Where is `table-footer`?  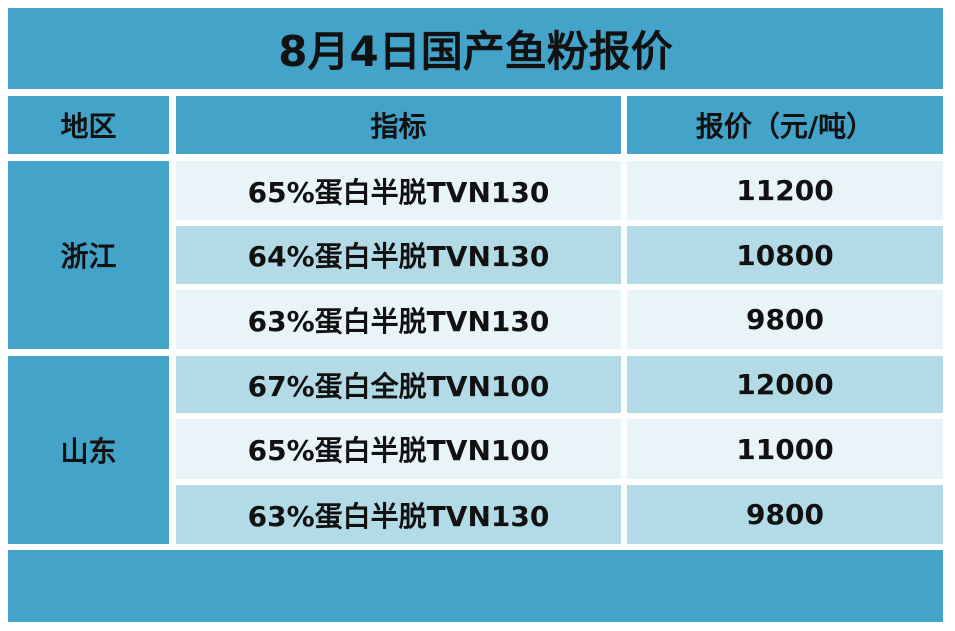 table-footer is located at coordinates (475, 586).